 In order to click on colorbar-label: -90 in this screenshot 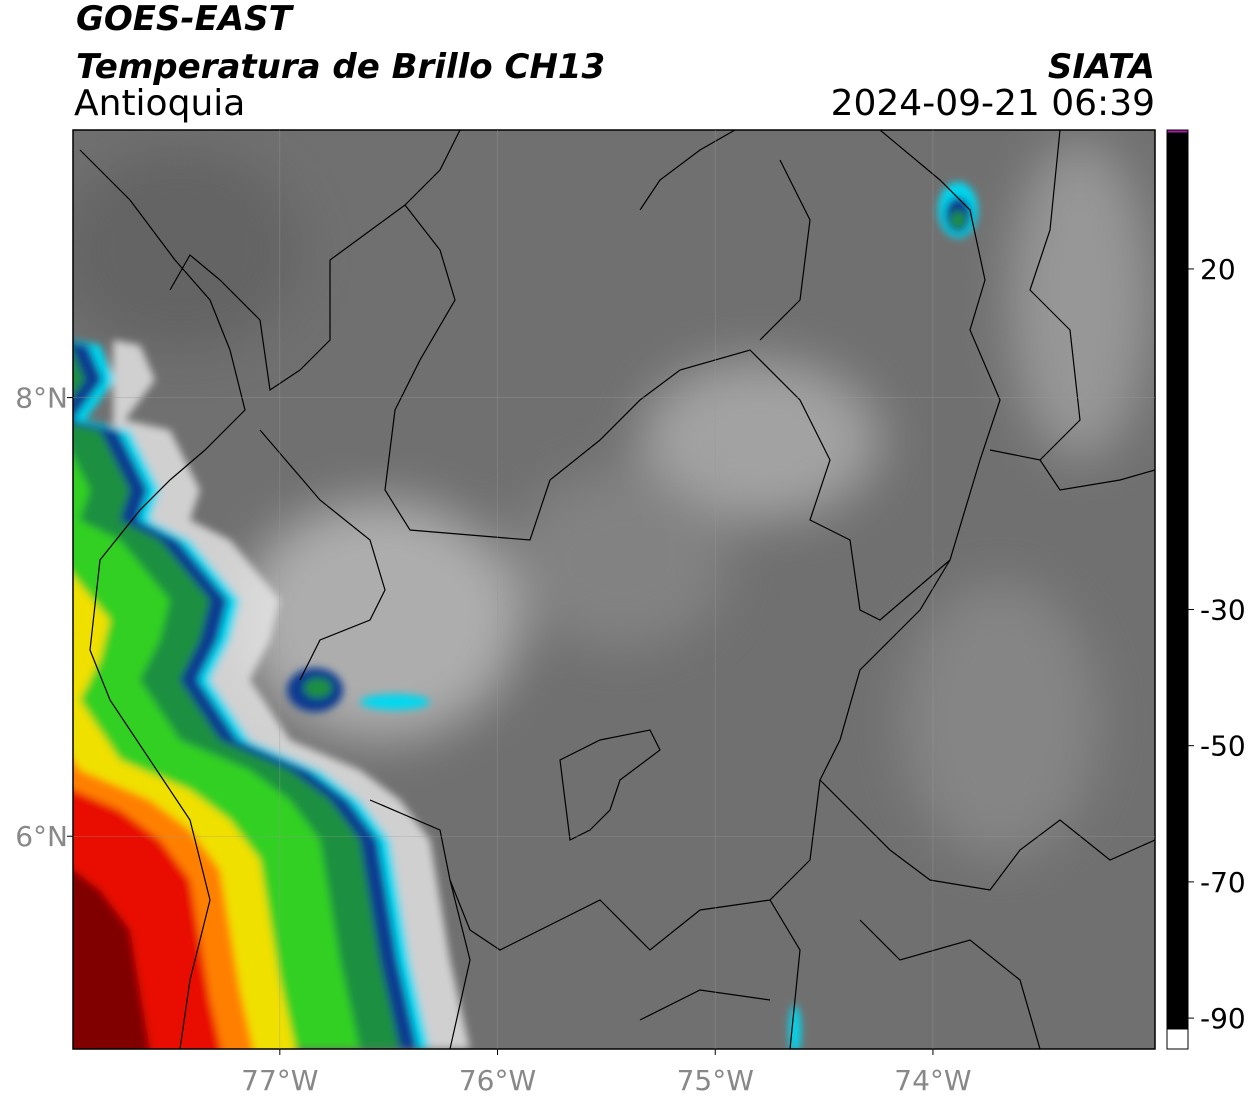, I will do `click(1223, 1018)`.